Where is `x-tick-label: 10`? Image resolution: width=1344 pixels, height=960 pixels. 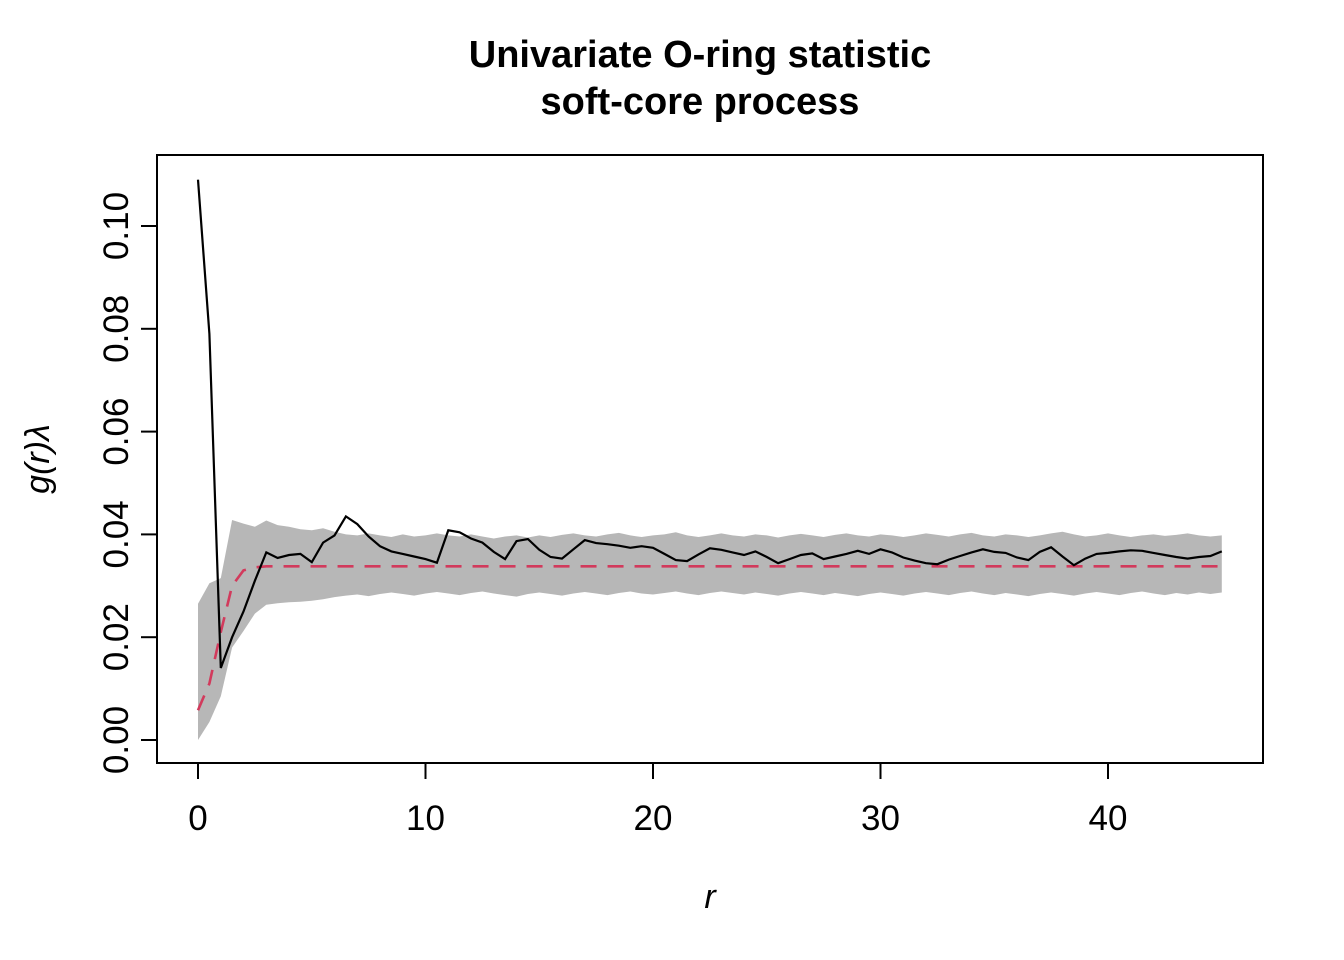
x-tick-label: 10 is located at coordinates (425, 818).